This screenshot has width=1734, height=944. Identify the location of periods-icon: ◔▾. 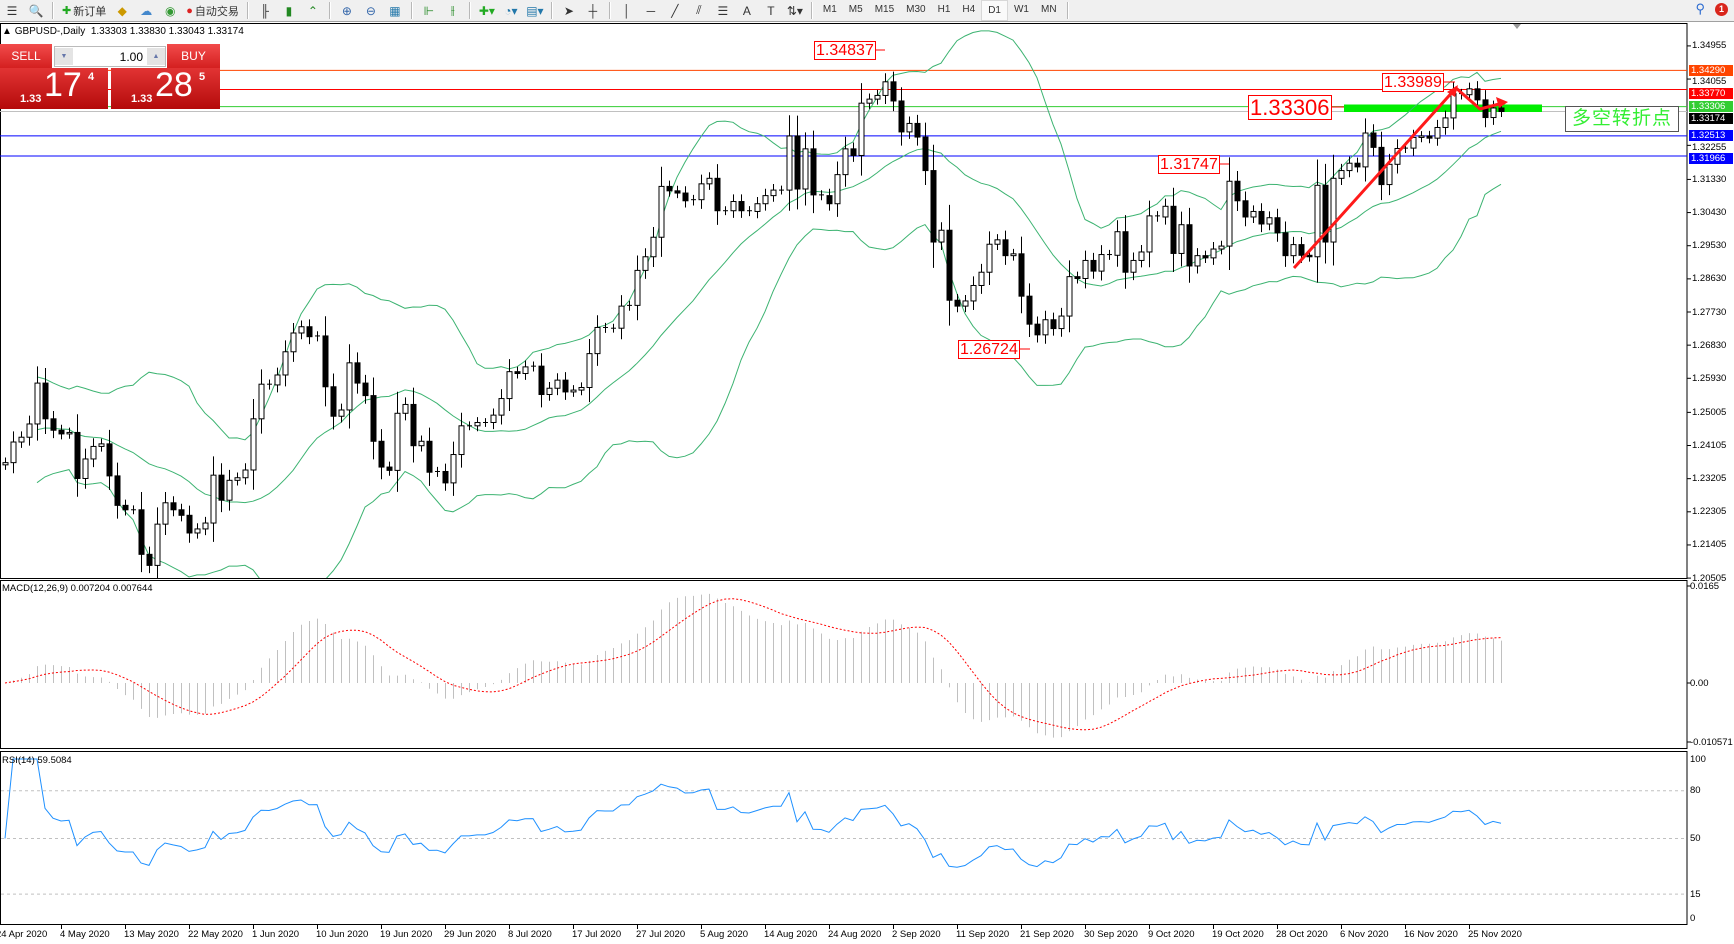
(511, 10).